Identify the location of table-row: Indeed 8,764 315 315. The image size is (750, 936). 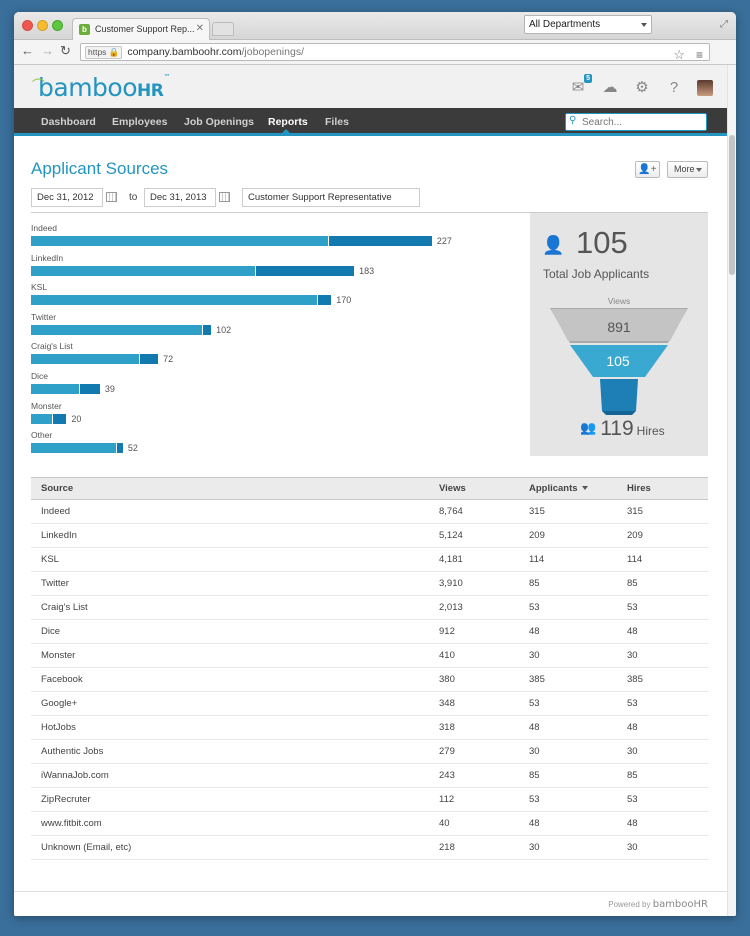
(369, 511).